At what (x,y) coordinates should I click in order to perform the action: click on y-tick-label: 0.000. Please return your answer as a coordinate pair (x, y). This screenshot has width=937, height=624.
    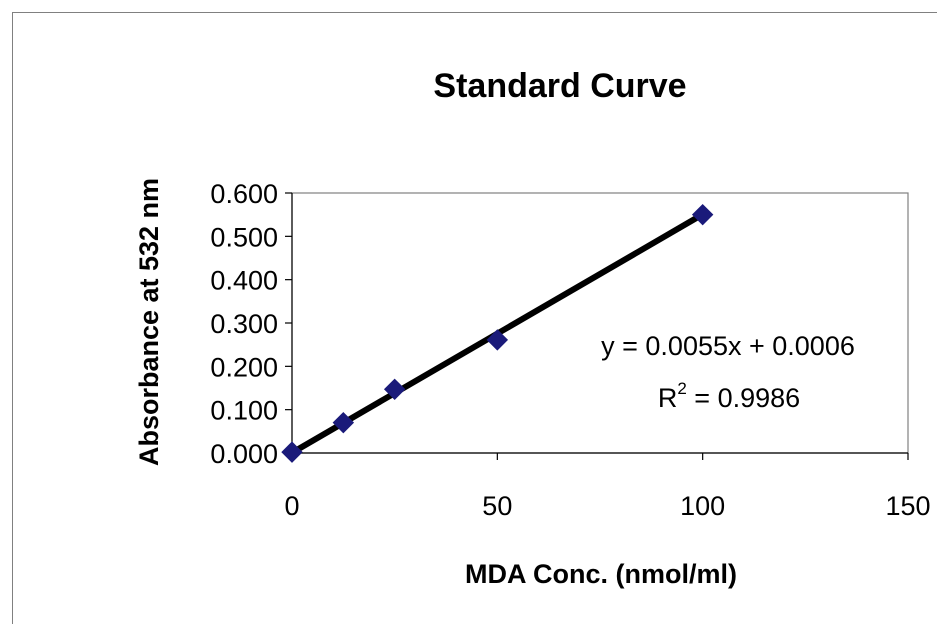
    Looking at the image, I should click on (244, 454).